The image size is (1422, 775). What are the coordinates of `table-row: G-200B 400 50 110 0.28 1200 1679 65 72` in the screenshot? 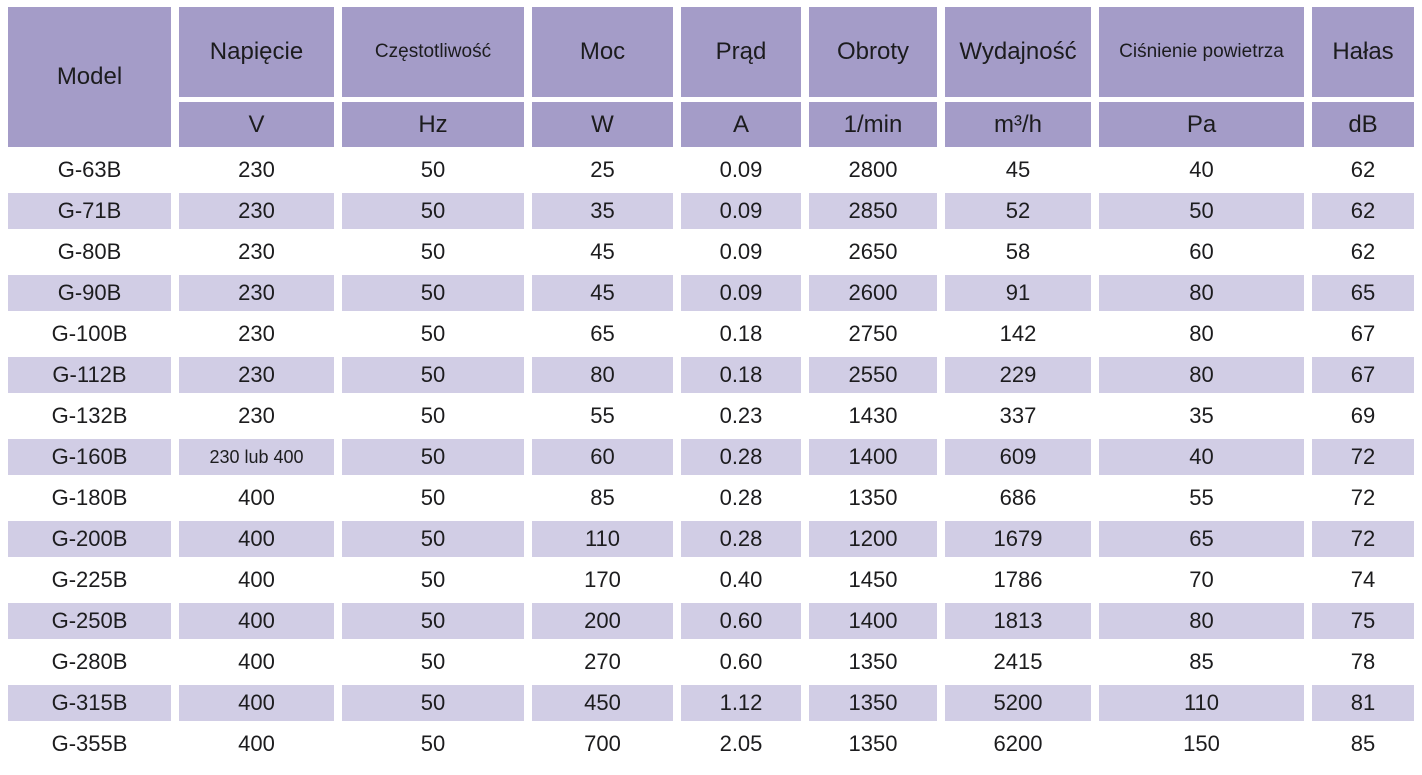 It's located at (711, 539).